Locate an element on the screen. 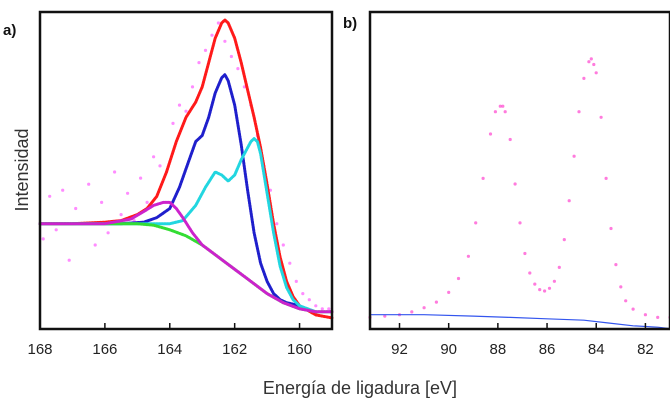 This screenshot has height=402, width=670. panel-a-tick-label: 166 is located at coordinates (104, 349).